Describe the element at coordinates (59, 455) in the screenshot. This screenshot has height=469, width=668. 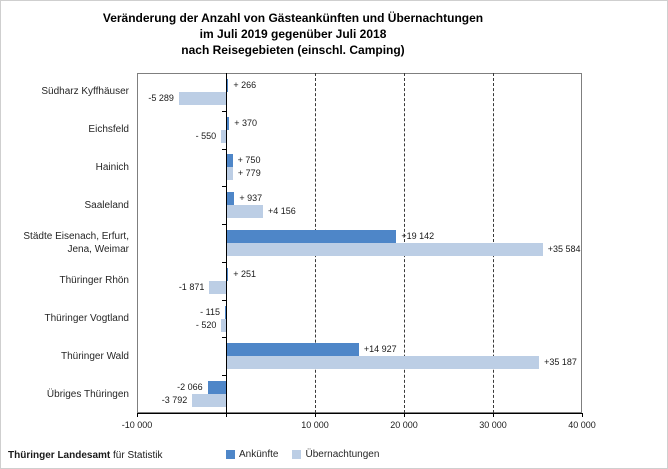
I see `source-org-name: Thüringer Landesamt` at that location.